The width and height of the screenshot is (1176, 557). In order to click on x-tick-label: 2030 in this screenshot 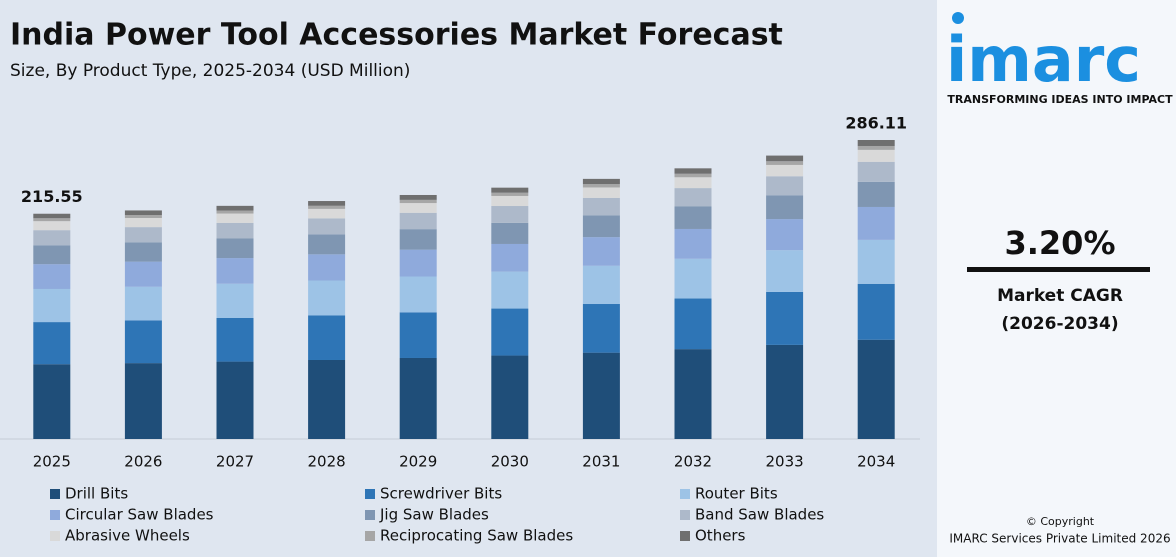, I will do `click(510, 462)`.